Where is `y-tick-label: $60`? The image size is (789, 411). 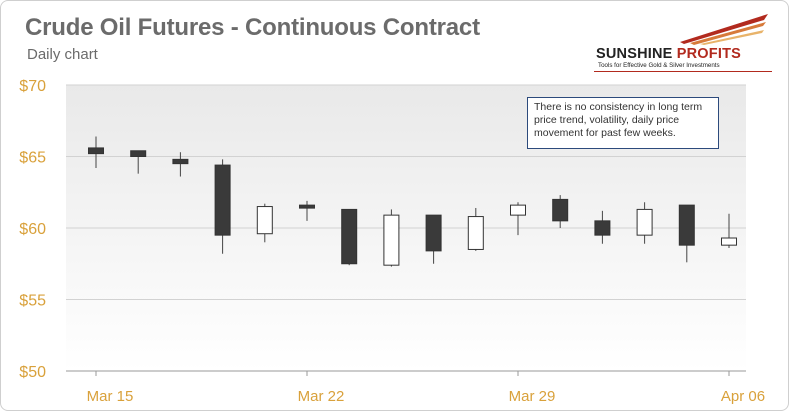
y-tick-label: $60 is located at coordinates (32, 229).